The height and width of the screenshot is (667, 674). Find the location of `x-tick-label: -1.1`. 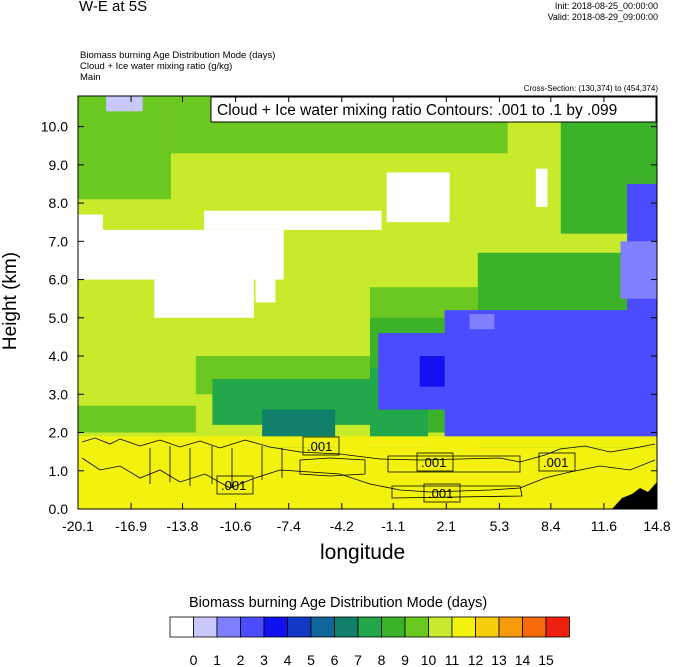

x-tick-label: -1.1 is located at coordinates (393, 526).